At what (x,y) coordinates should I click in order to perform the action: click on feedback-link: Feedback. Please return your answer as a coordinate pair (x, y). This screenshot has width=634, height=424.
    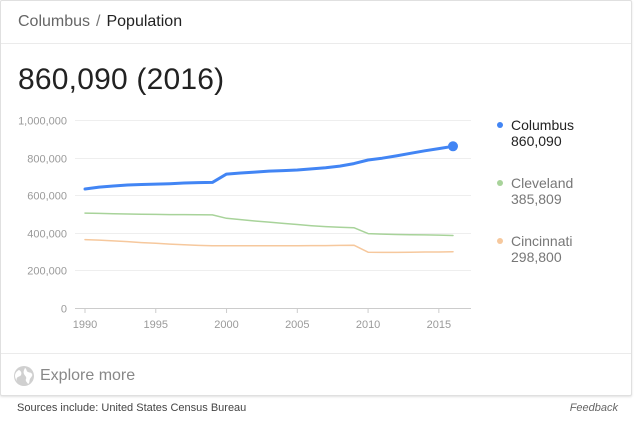
    Looking at the image, I should click on (593, 408).